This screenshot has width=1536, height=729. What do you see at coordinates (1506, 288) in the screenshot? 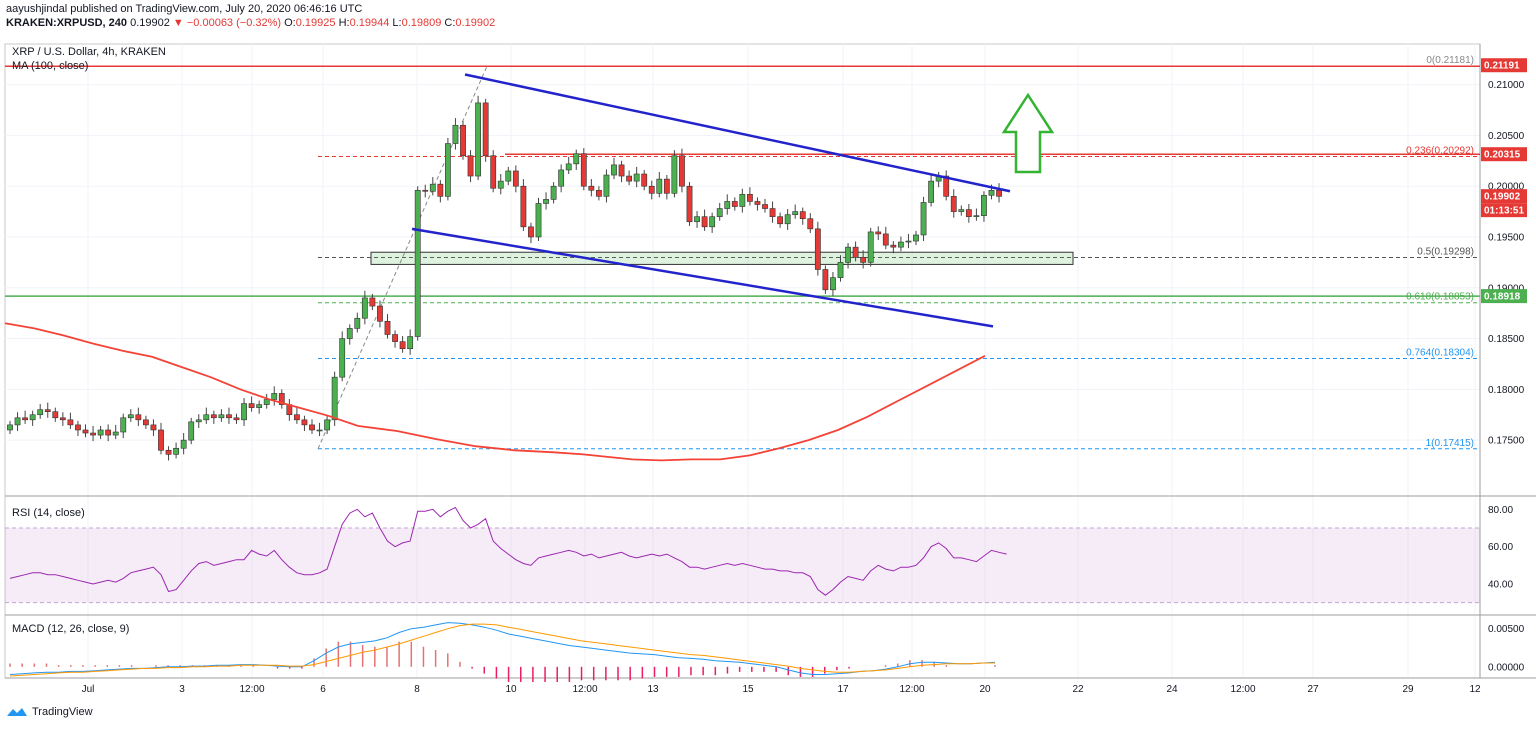
I see `price-tick-label: 0.19000` at bounding box center [1506, 288].